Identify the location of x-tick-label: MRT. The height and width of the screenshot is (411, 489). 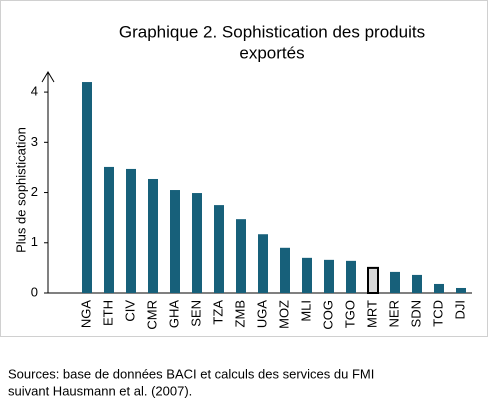
(371, 314).